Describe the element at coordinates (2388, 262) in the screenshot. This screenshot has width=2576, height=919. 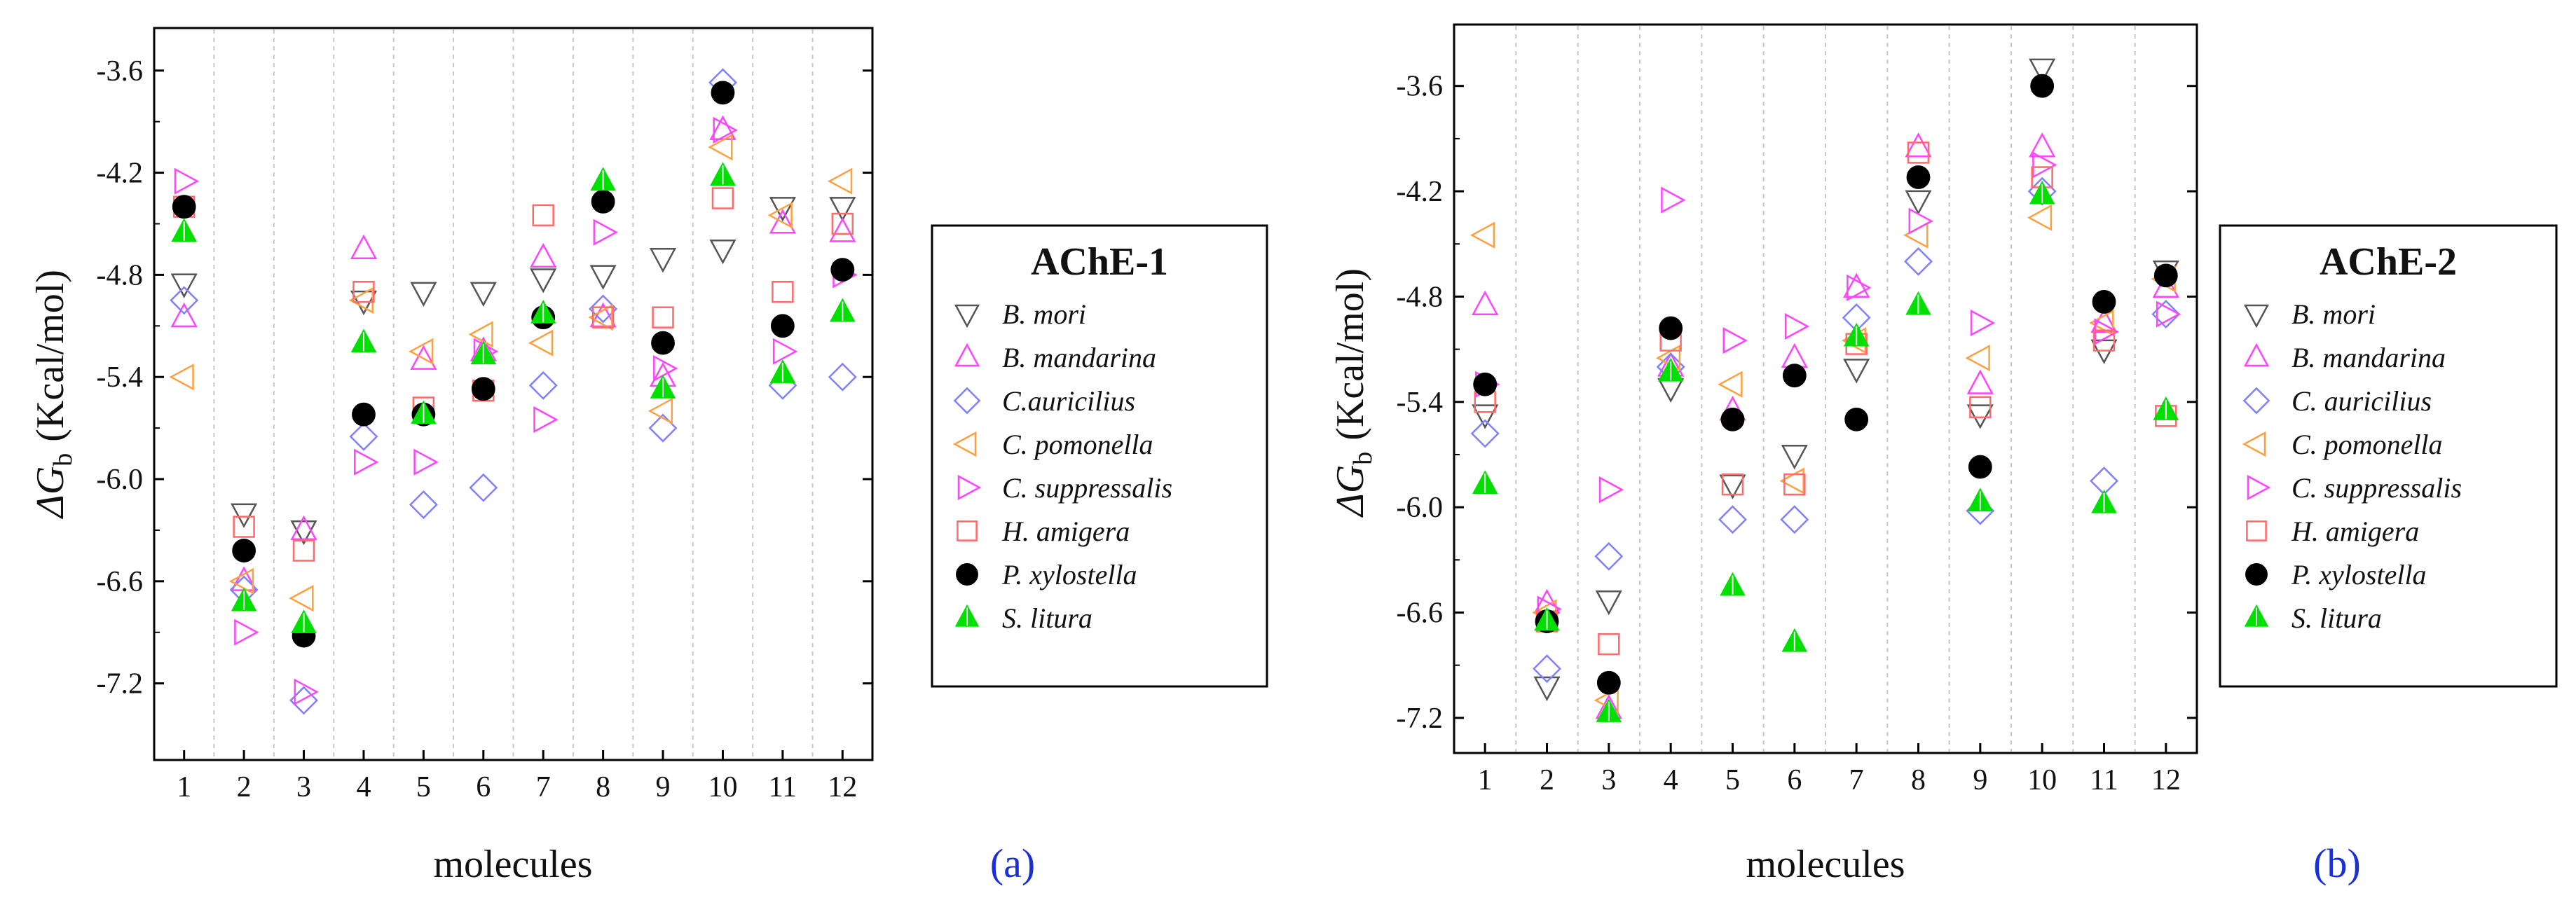
I see `legend-title-b: AChE-2` at that location.